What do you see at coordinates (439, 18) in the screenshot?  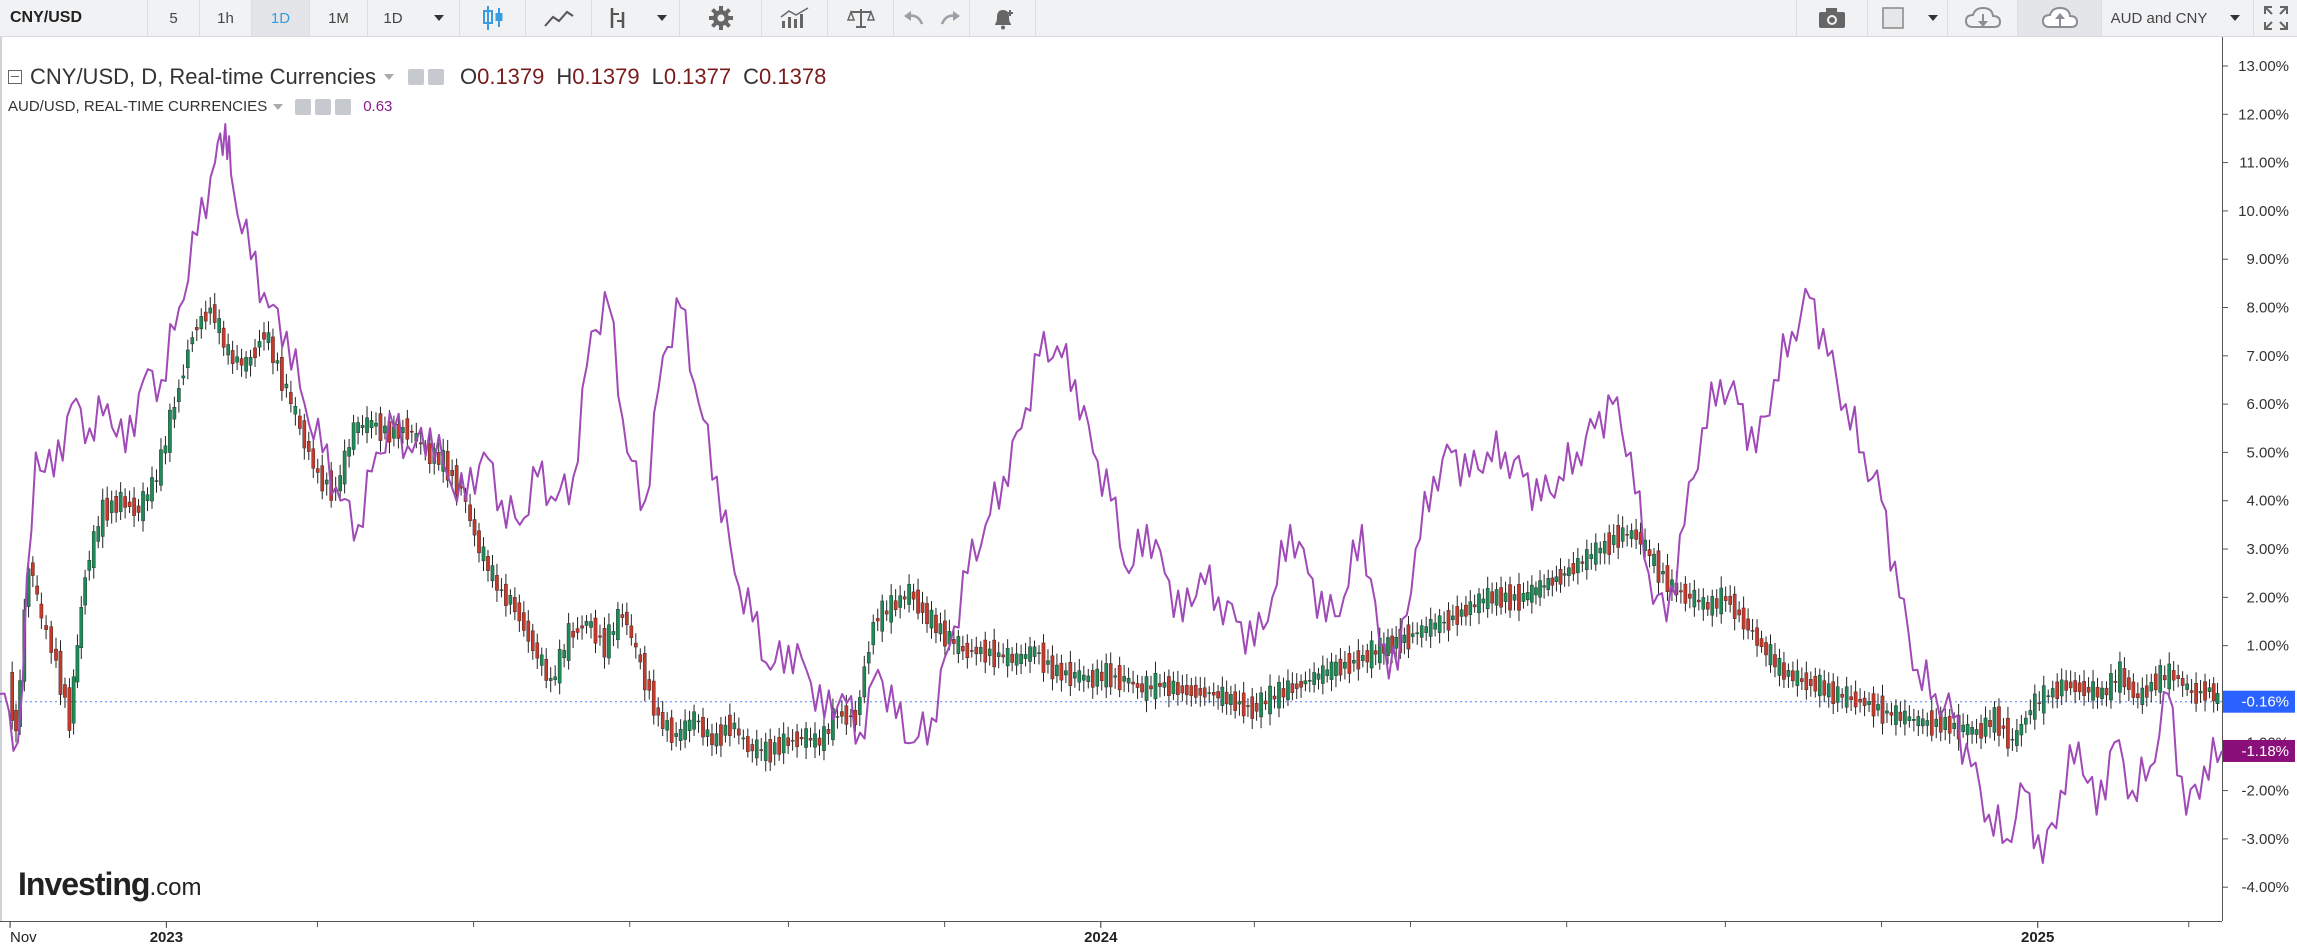 I see `interval-dropdown-button` at bounding box center [439, 18].